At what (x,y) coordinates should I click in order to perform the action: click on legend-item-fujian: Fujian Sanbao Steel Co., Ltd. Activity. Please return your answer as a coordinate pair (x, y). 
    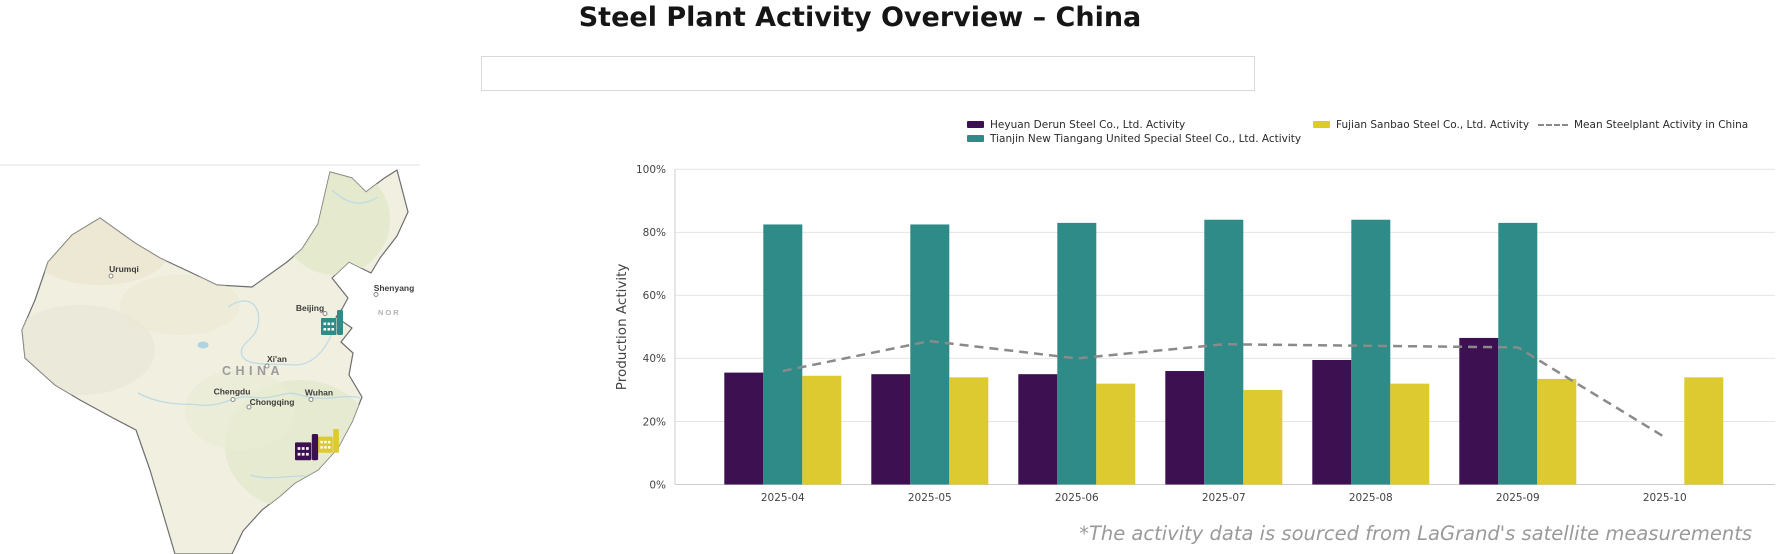
    Looking at the image, I should click on (1421, 124).